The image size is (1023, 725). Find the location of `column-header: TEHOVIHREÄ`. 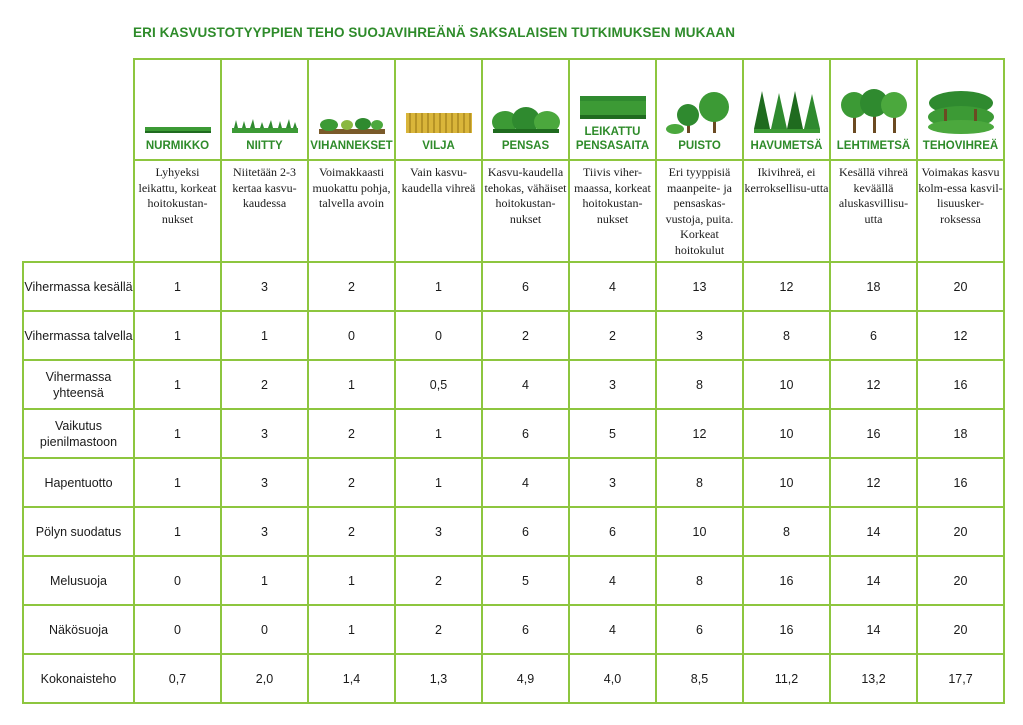

column-header: TEHOVIHREÄ is located at coordinates (960, 109).